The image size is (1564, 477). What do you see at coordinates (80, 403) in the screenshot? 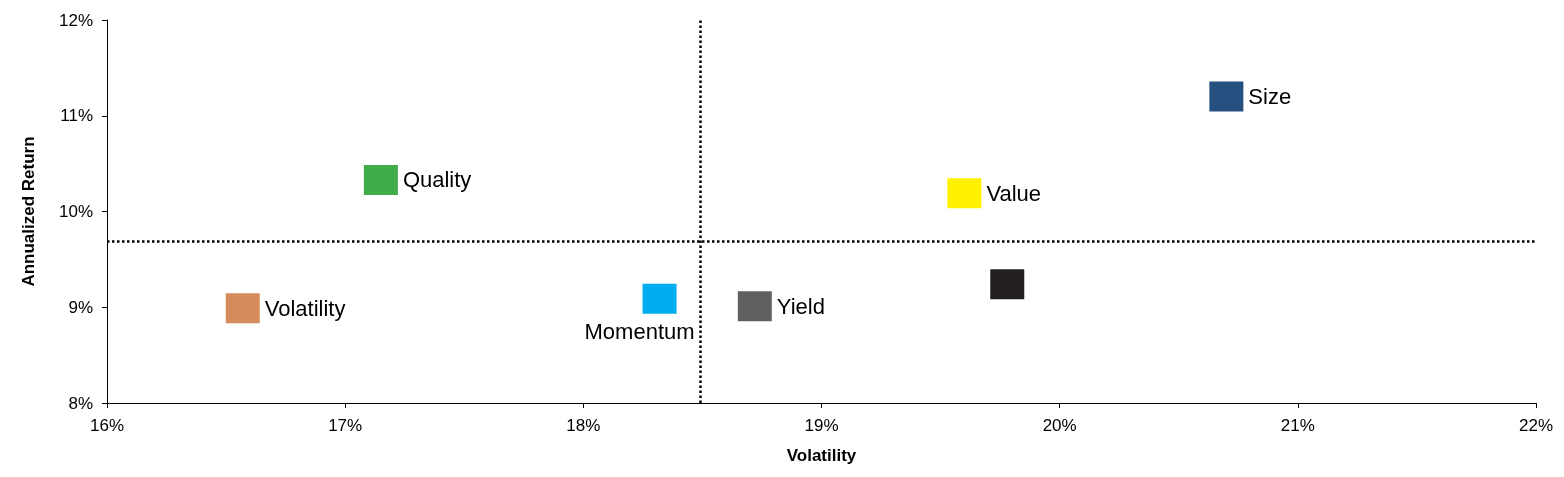
I see `y-tick-label: 8%` at bounding box center [80, 403].